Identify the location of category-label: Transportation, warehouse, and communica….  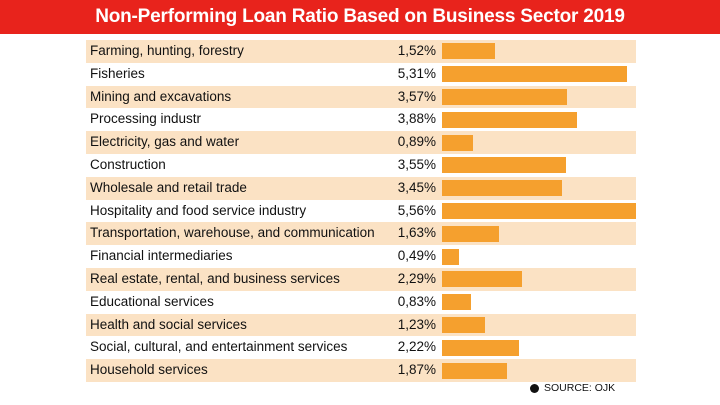
(232, 233).